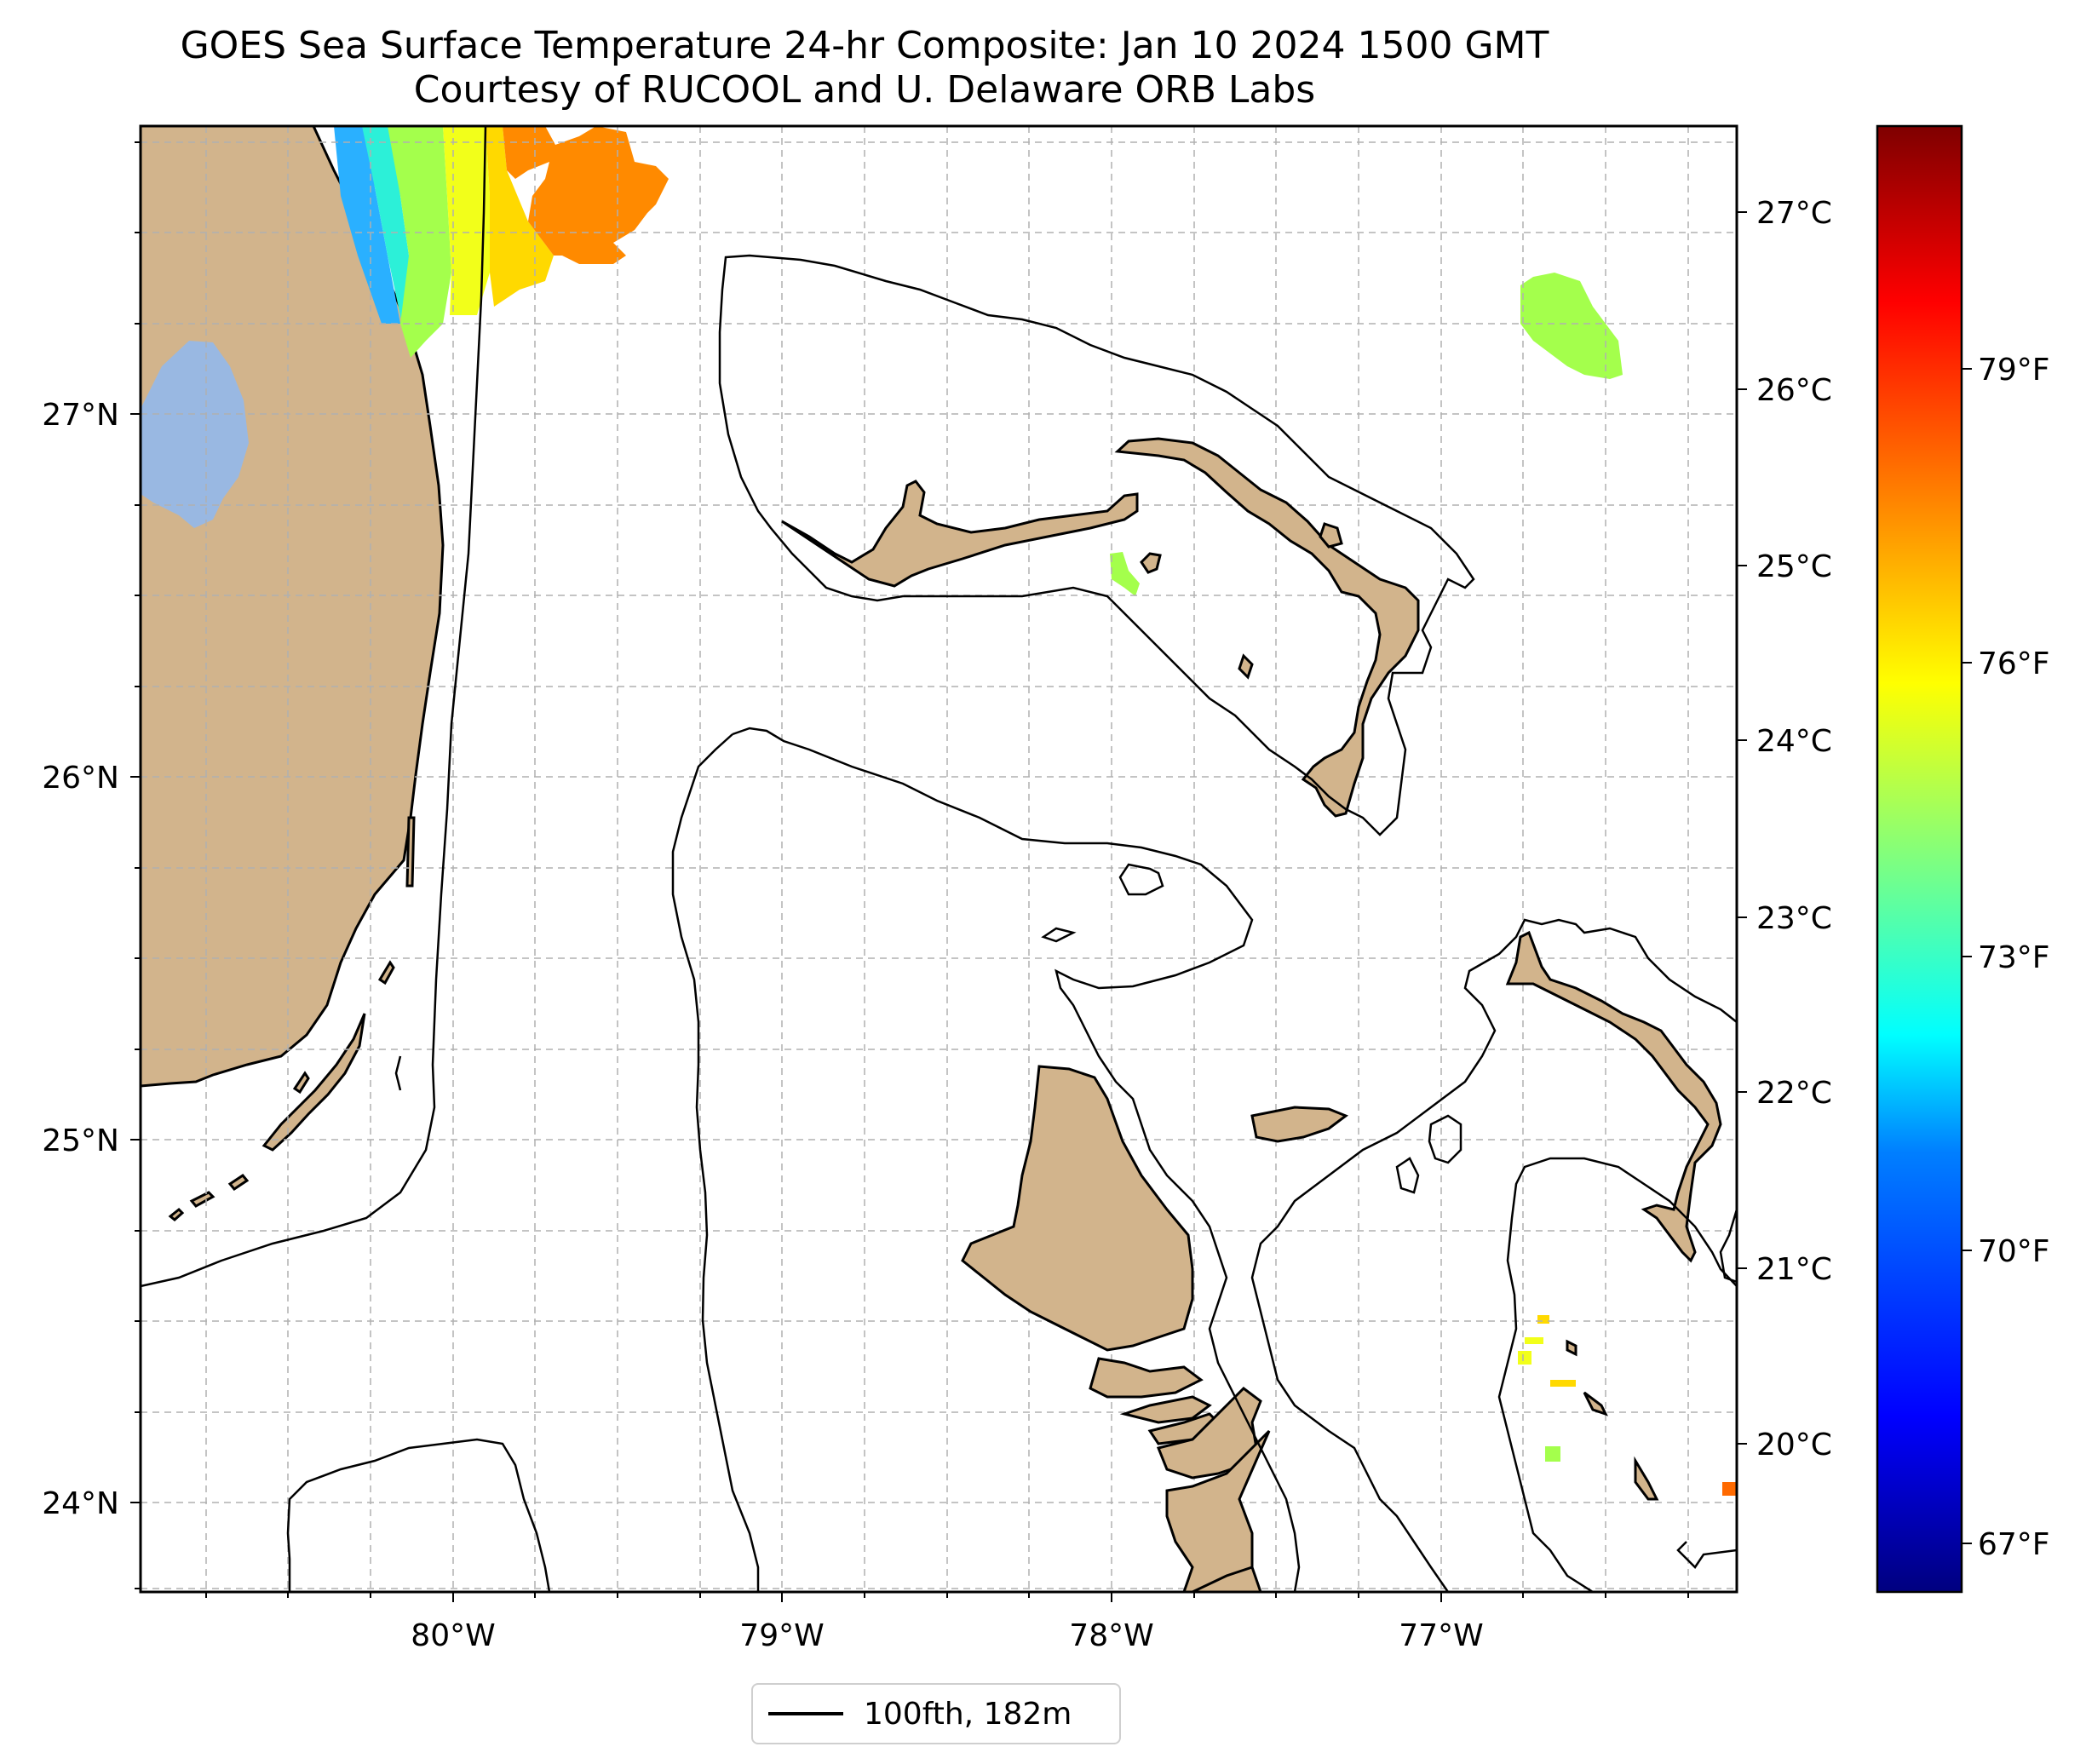 This screenshot has height=1764, width=2086. I want to click on celsius-tick-22: 22°C, so click(1794, 1093).